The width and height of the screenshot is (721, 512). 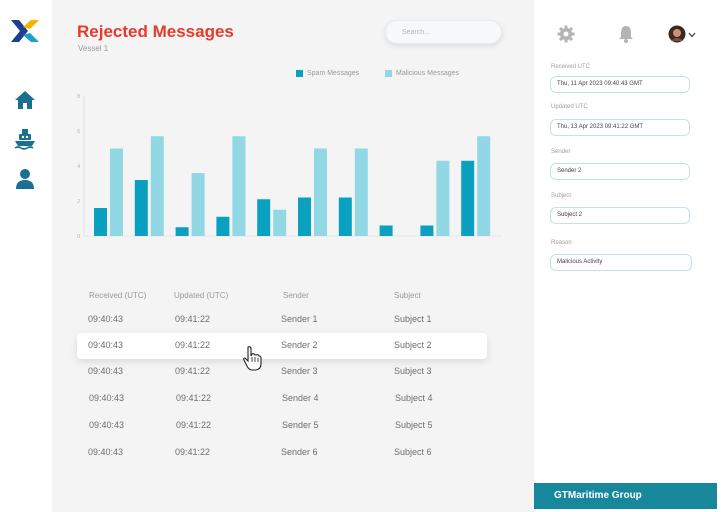 I want to click on y-tick-label: 8, so click(x=78, y=97).